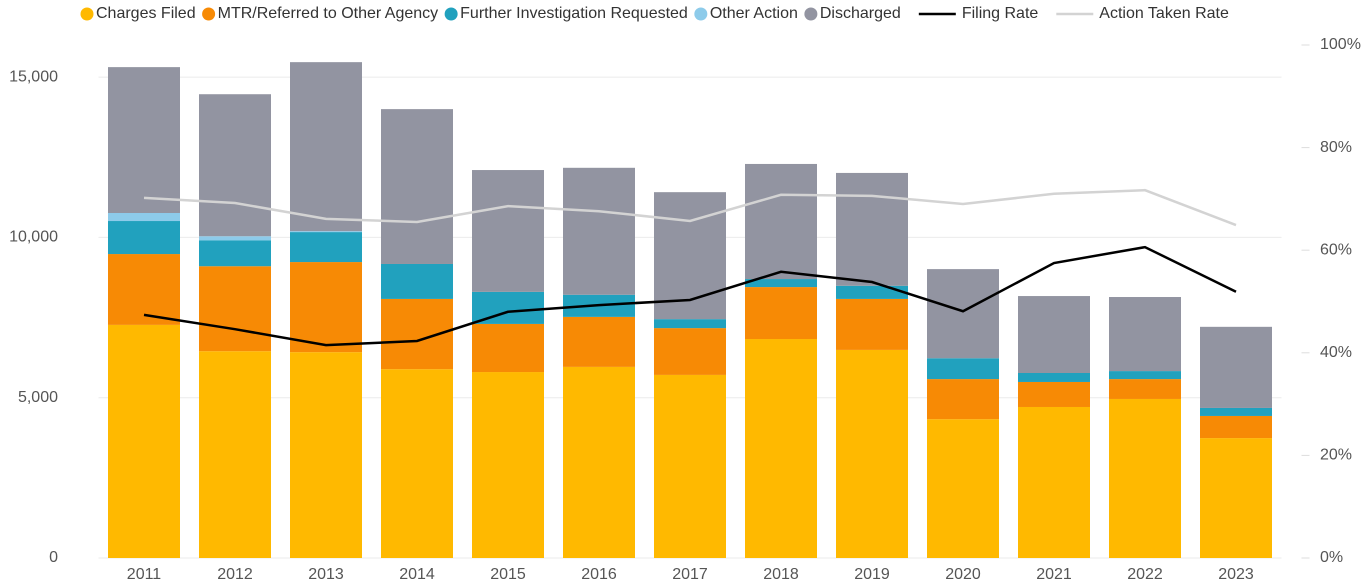 The height and width of the screenshot is (585, 1367). I want to click on legend-label: Further Investigation Requested, so click(574, 13).